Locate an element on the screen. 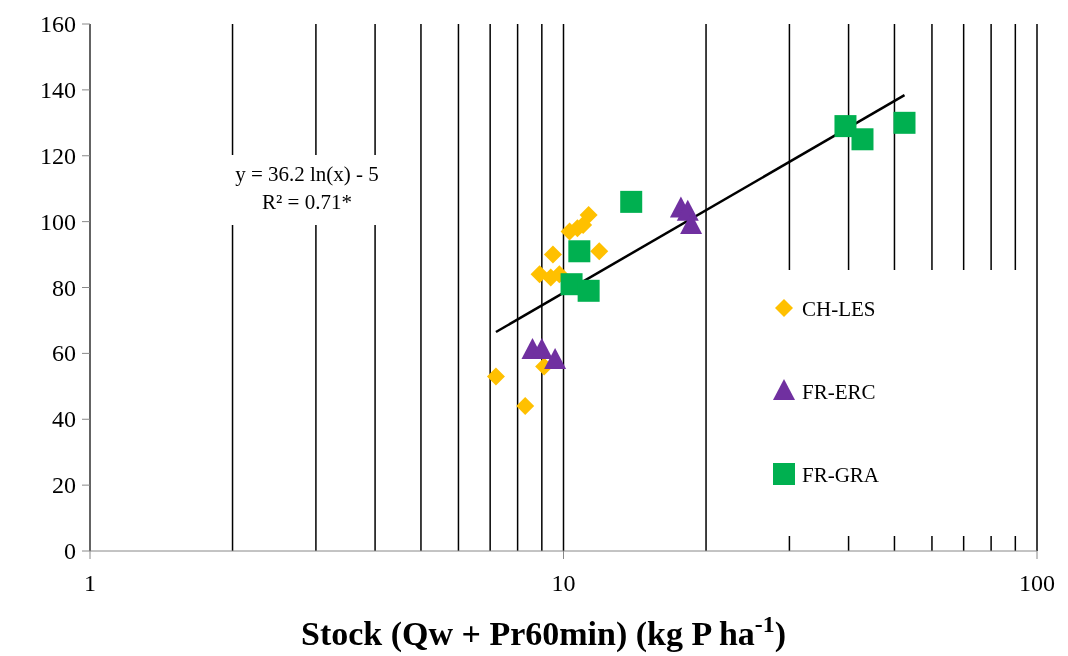 The width and height of the screenshot is (1068, 656). y-tick-label: 140 is located at coordinates (58, 89).